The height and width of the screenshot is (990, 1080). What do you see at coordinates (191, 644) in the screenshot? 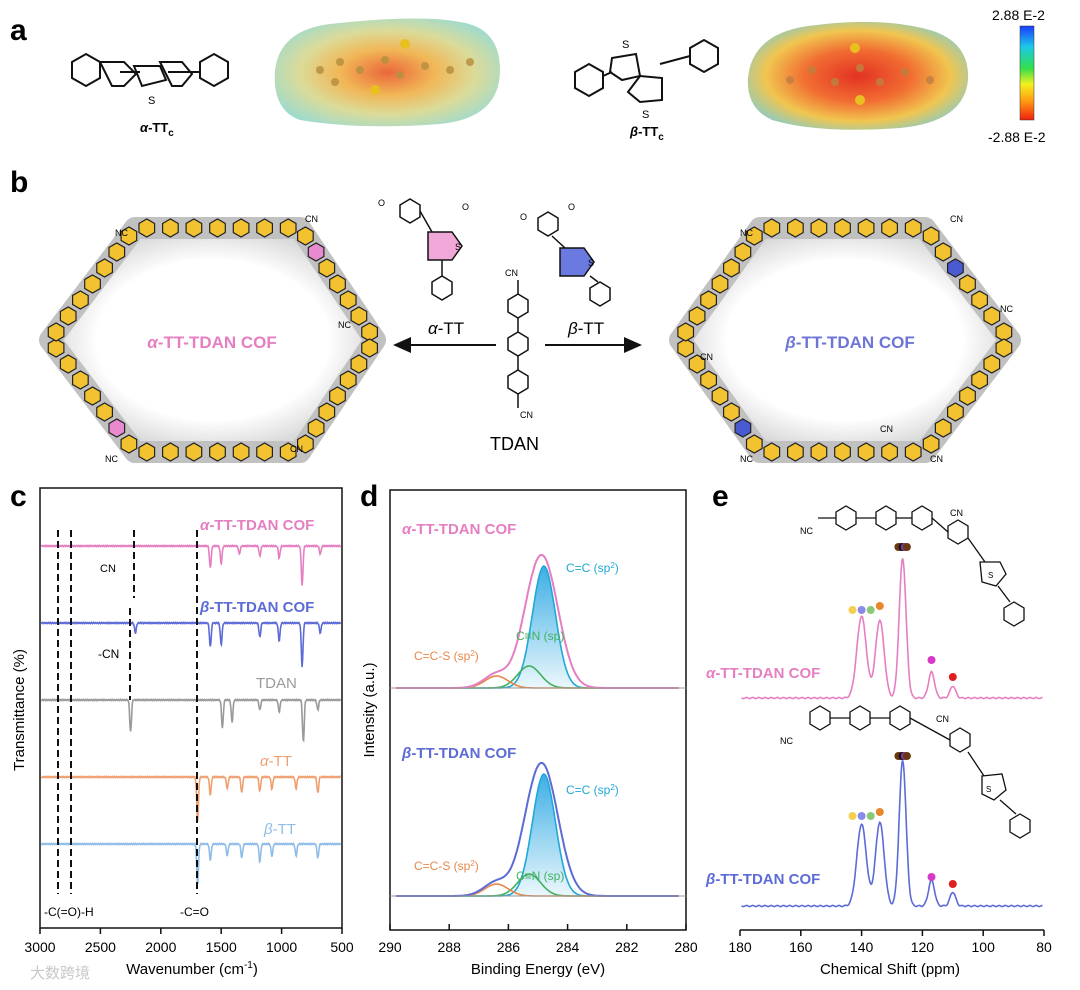
I see `ftir-series-line` at bounding box center [191, 644].